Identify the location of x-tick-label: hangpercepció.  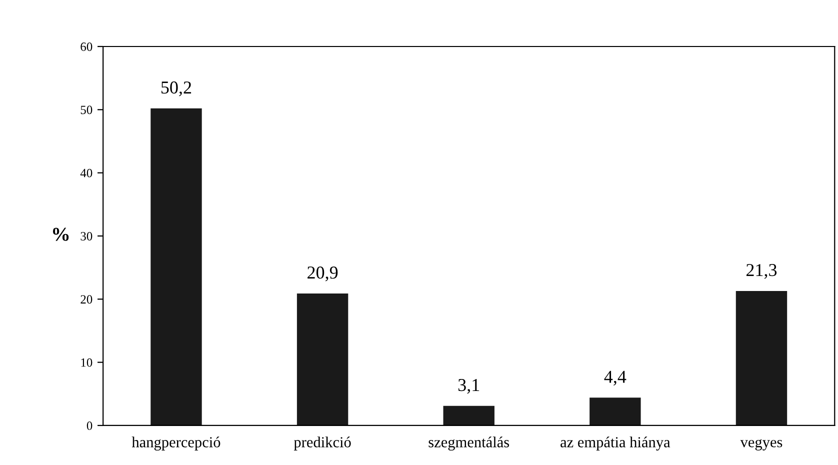
(176, 443).